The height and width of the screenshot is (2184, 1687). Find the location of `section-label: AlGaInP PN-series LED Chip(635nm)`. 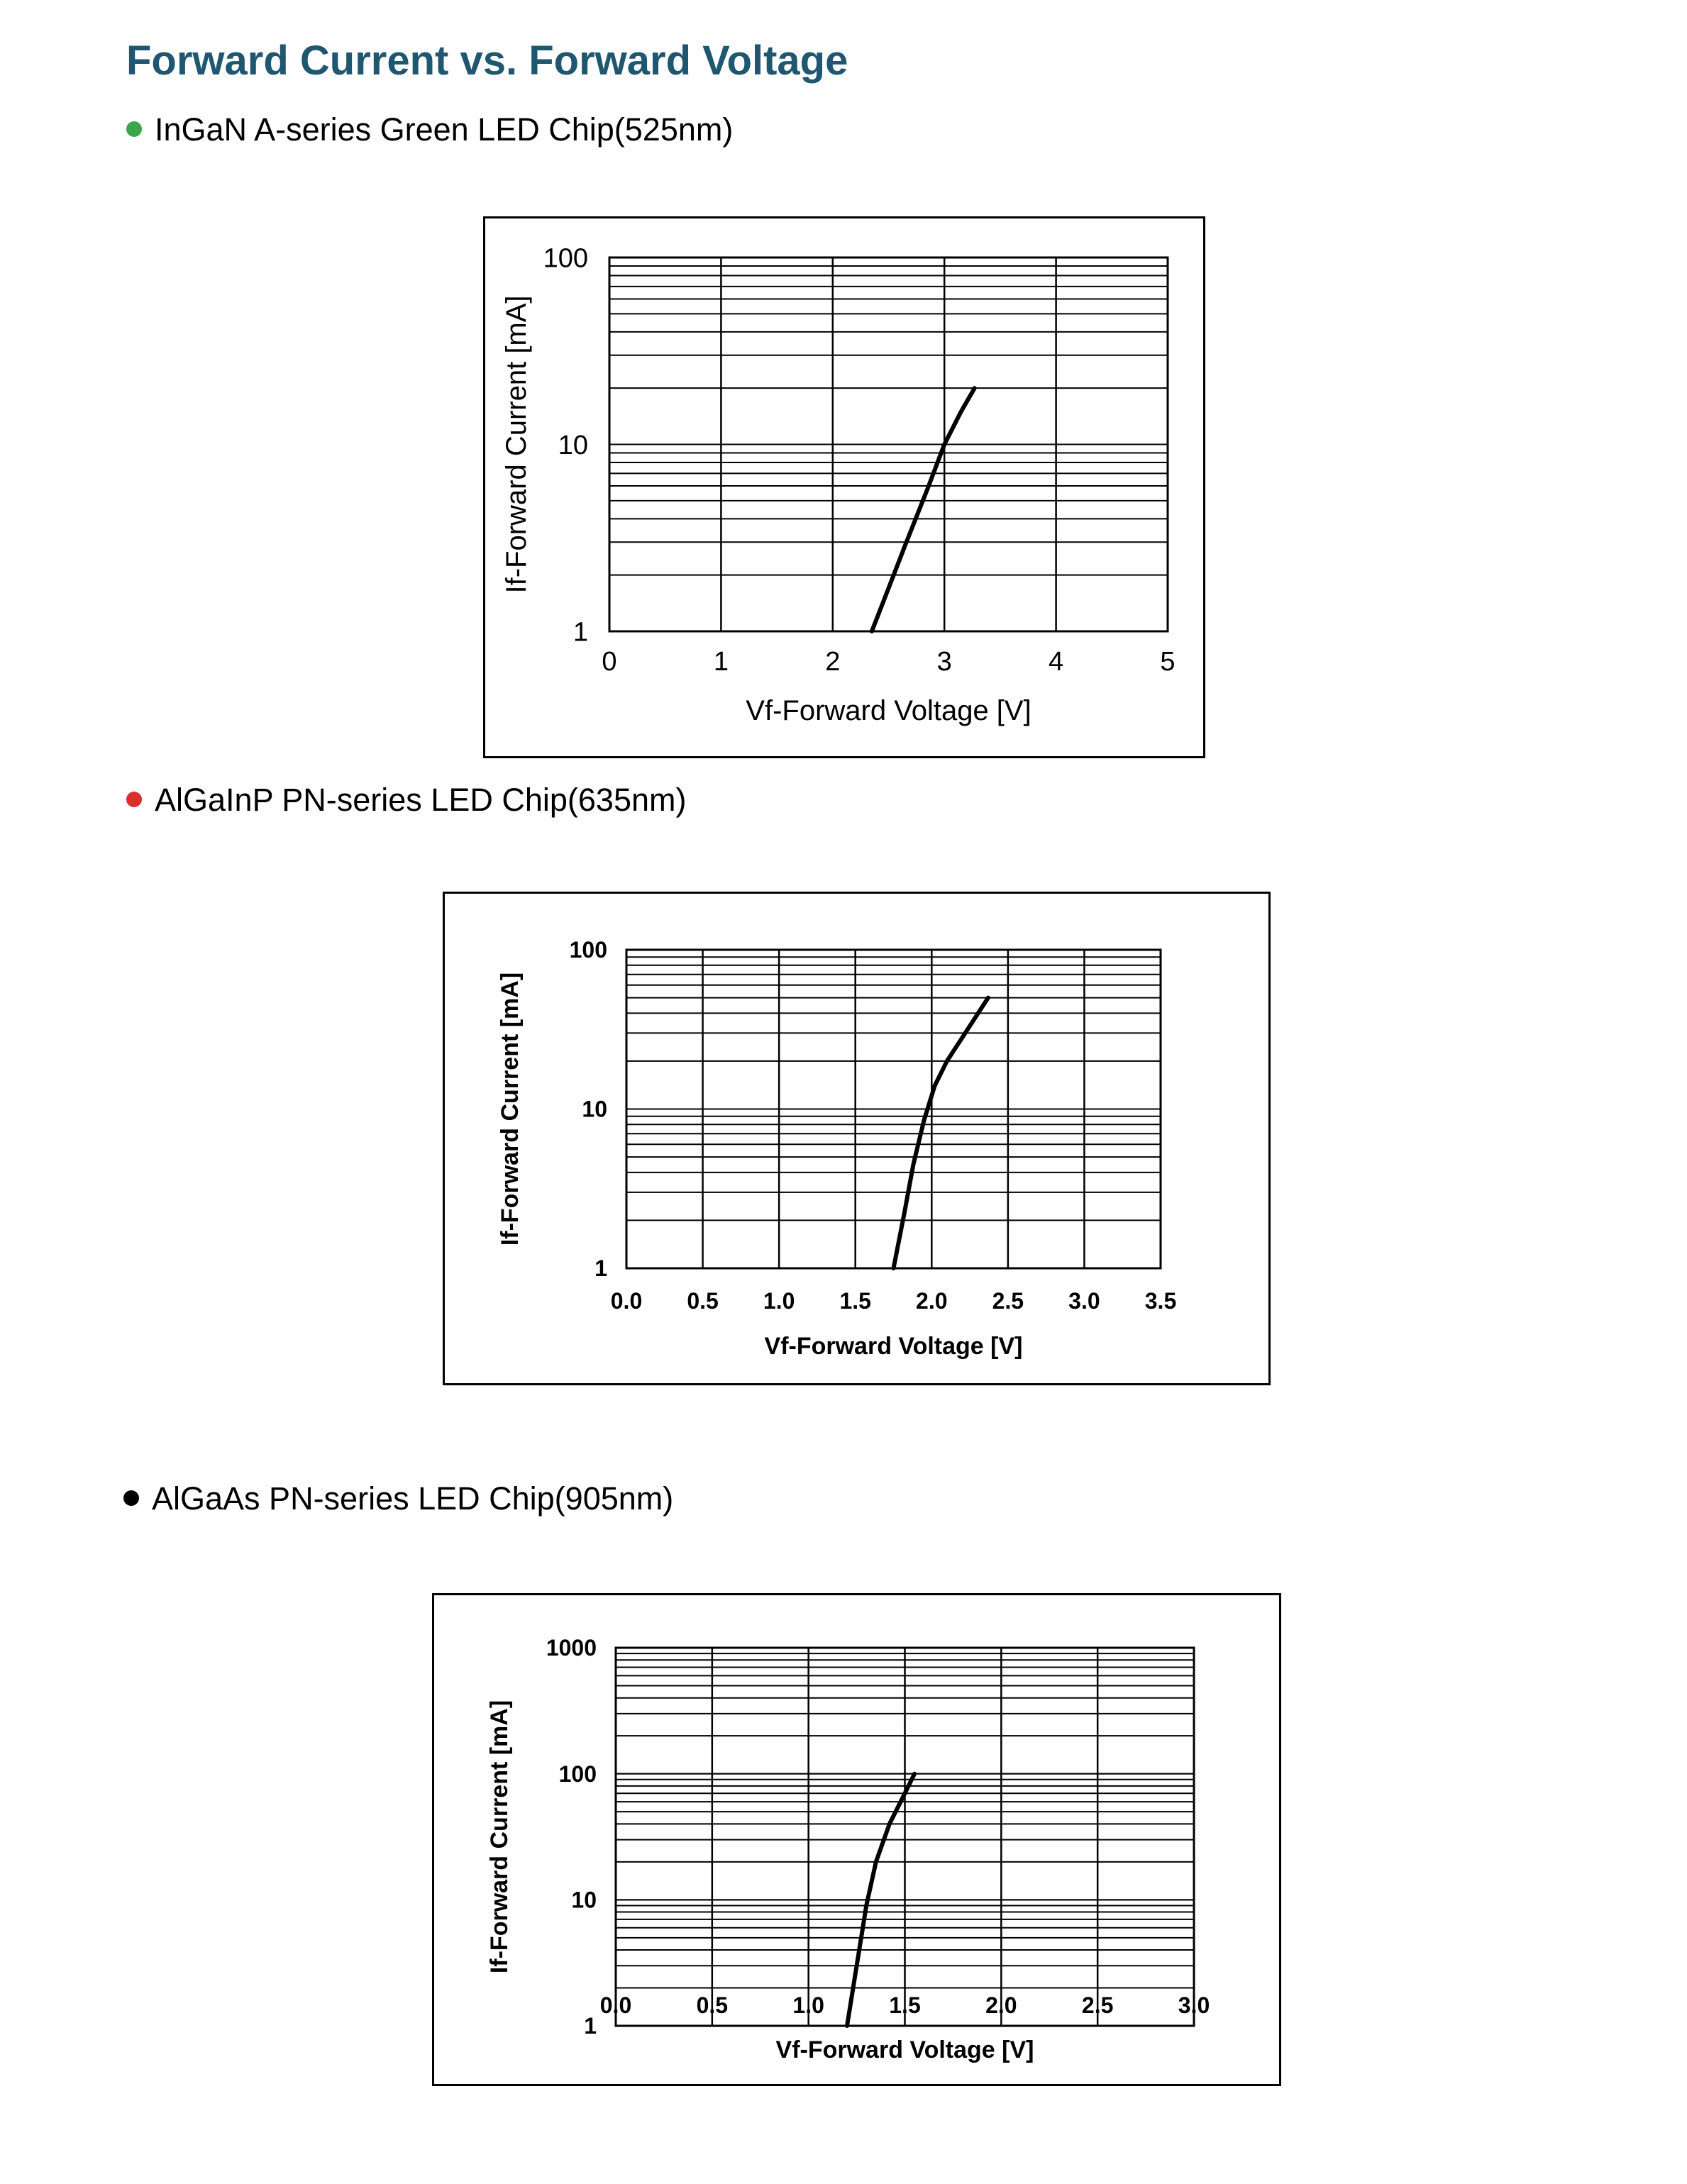

section-label: AlGaInP PN-series LED Chip(635nm) is located at coordinates (421, 800).